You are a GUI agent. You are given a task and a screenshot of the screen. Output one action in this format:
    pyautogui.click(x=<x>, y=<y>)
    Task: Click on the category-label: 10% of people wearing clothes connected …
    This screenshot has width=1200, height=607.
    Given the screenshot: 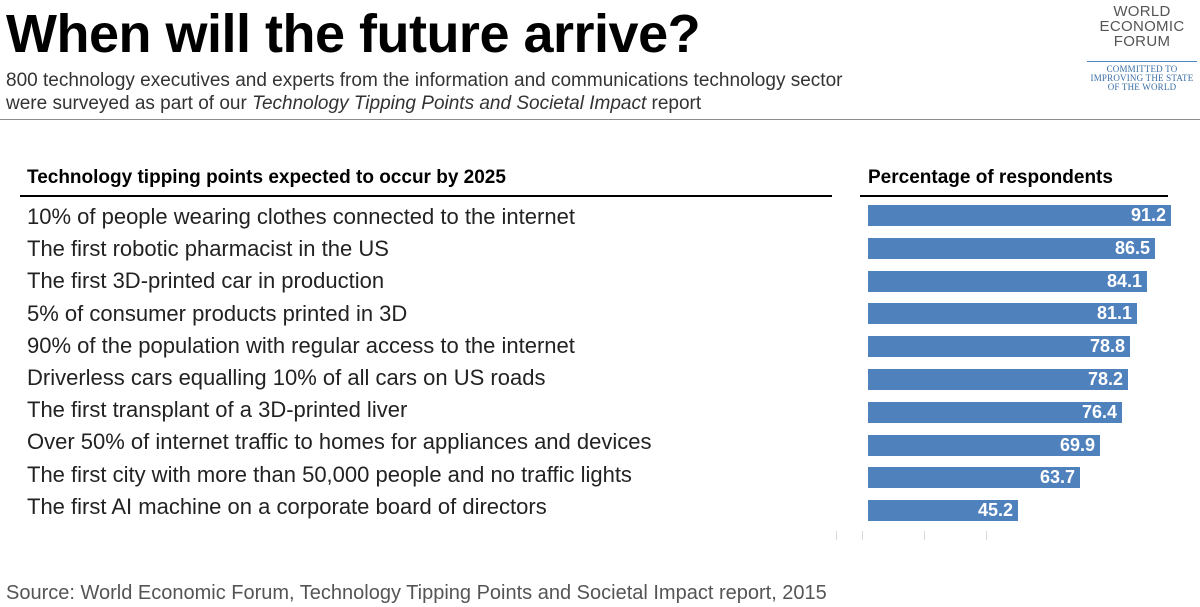 What is the action you would take?
    pyautogui.click(x=301, y=216)
    